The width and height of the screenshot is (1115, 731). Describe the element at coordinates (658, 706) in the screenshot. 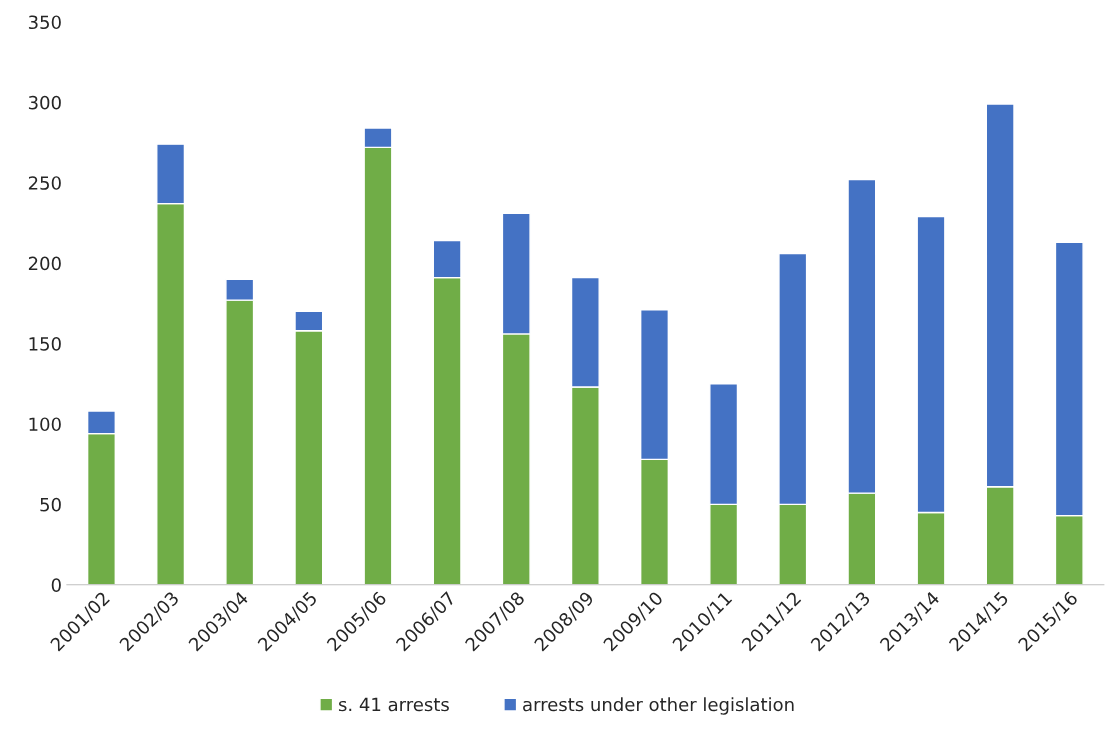

I see `legend-label: arrests under other legislation` at that location.